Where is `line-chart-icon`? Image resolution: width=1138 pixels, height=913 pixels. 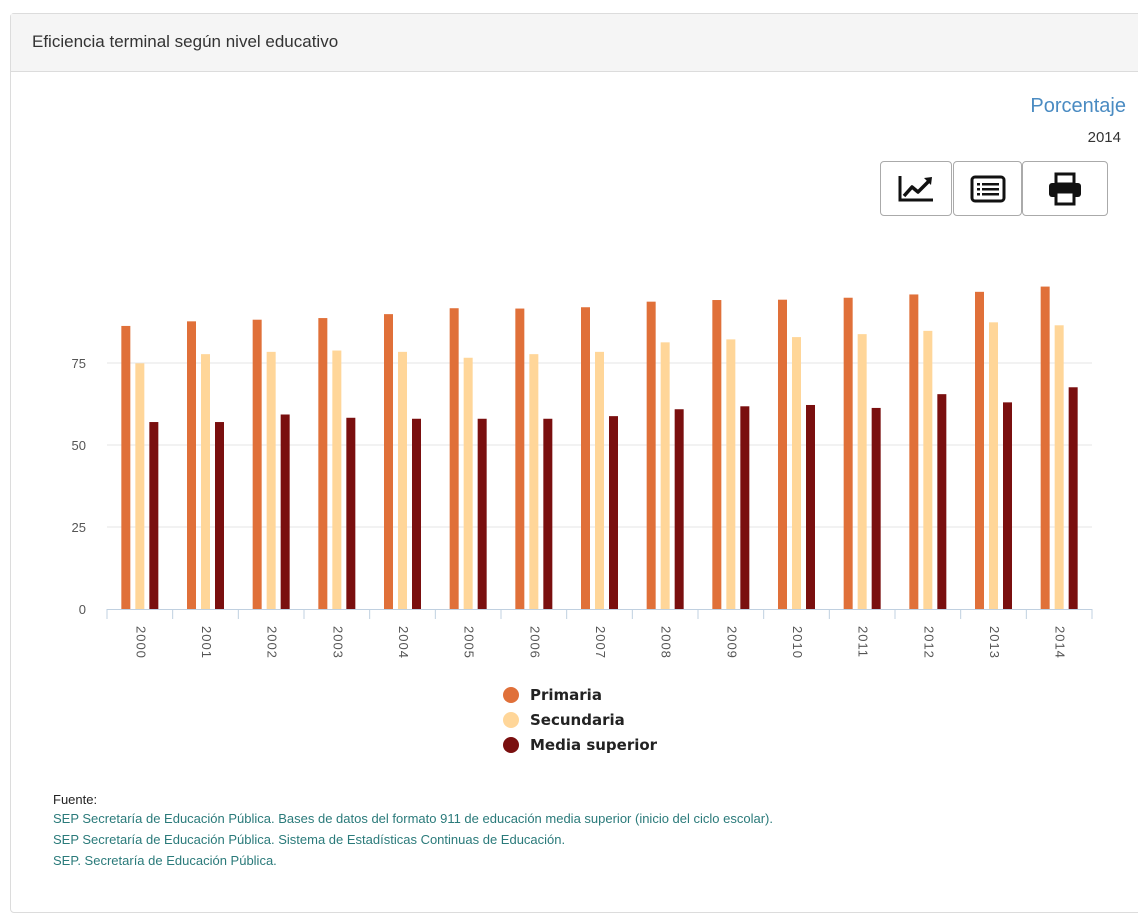
line-chart-icon is located at coordinates (915, 188).